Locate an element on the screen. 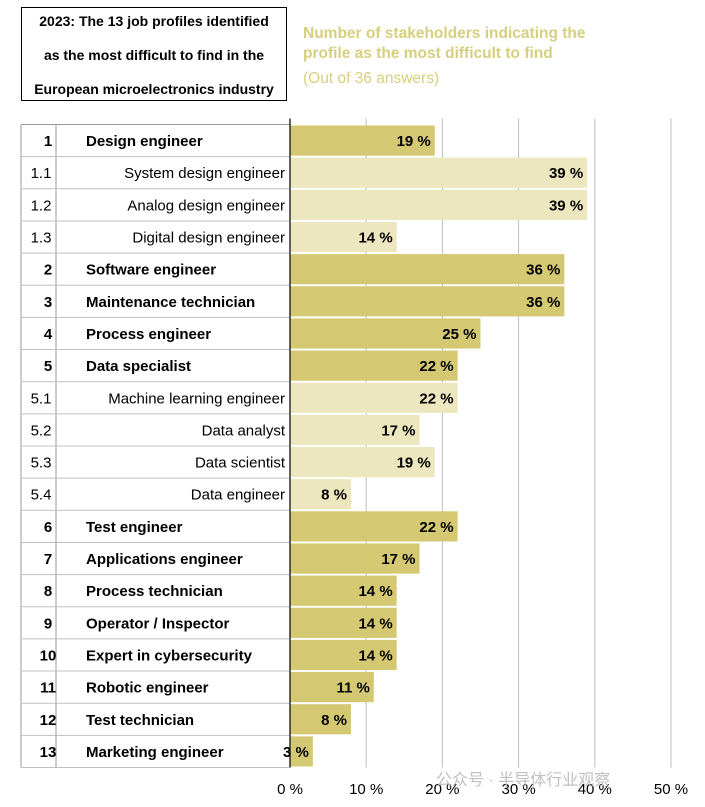 The width and height of the screenshot is (705, 807). rank-label: 10 is located at coordinates (48, 655).